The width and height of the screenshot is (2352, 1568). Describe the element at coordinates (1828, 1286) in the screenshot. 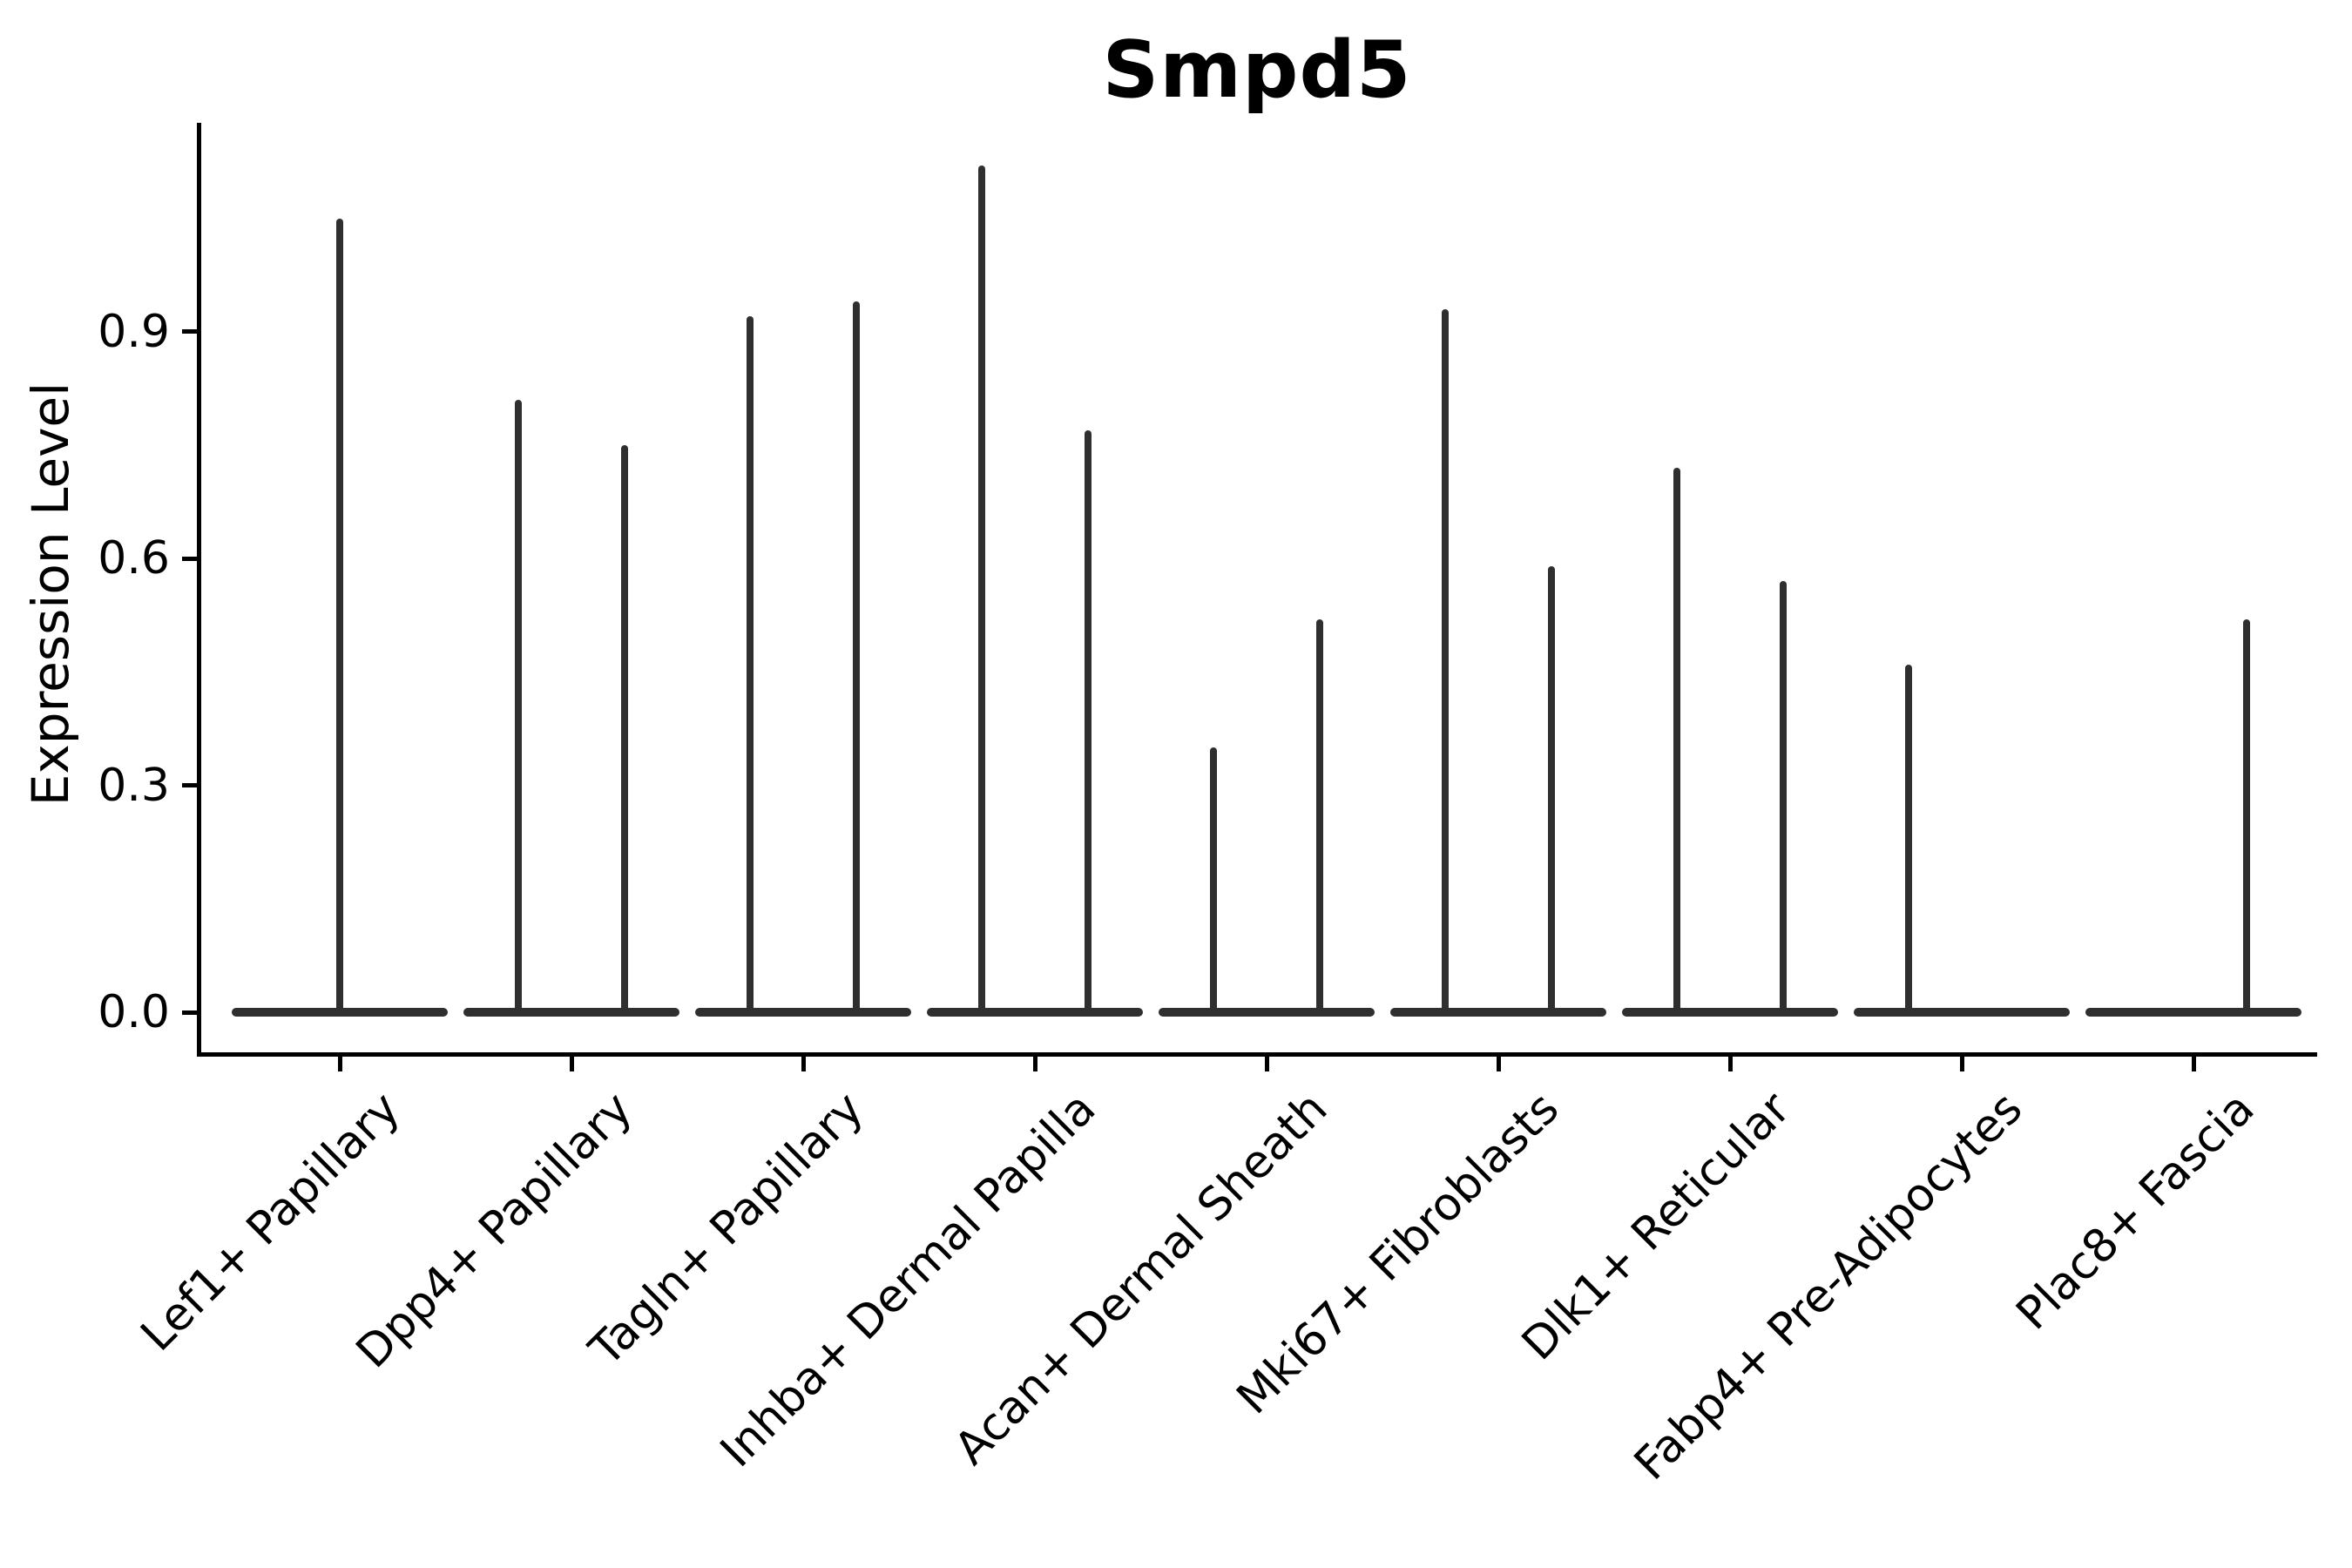

I see `x-tick-label: Fabp4+ Pre-Adipocytes` at that location.